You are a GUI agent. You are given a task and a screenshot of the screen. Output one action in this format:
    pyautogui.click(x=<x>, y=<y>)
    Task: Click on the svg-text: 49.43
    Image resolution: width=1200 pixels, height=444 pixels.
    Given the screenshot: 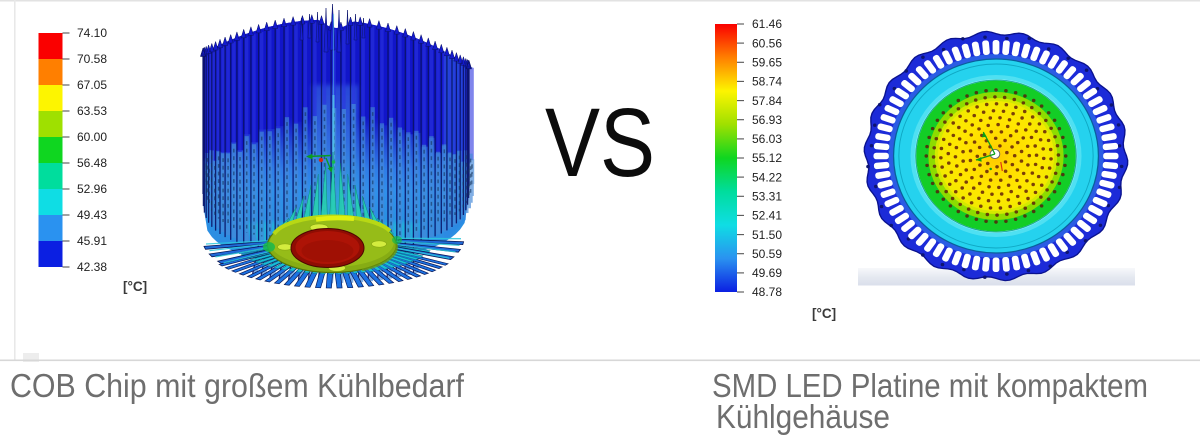 What is the action you would take?
    pyautogui.click(x=92, y=215)
    